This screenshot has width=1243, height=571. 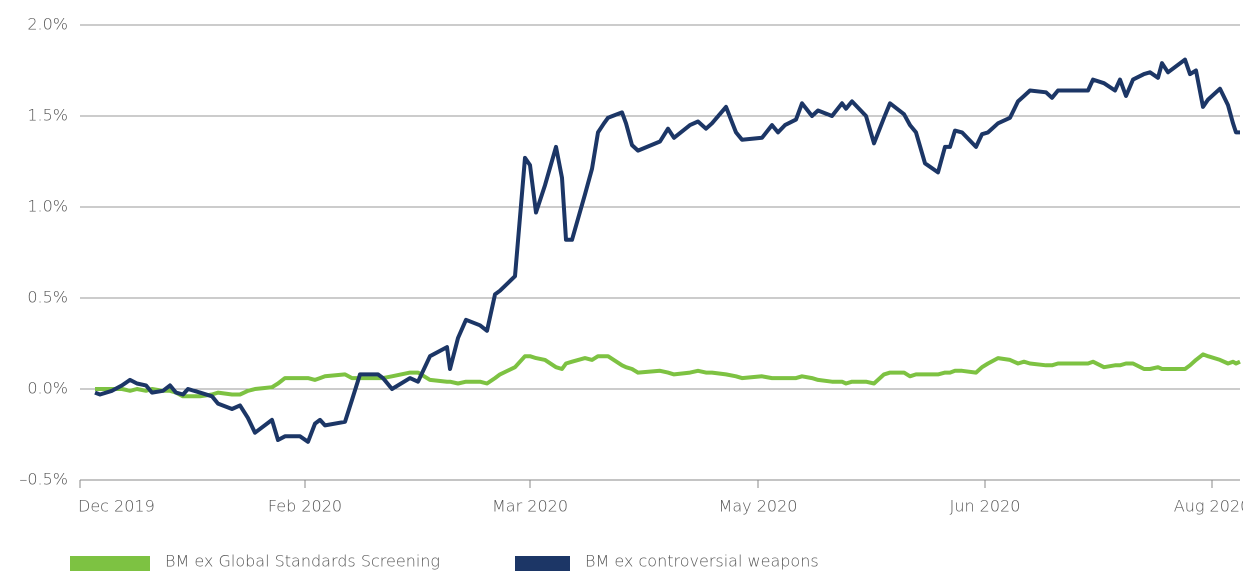 What do you see at coordinates (47, 24) in the screenshot?
I see `y-tick-label: 2.0%` at bounding box center [47, 24].